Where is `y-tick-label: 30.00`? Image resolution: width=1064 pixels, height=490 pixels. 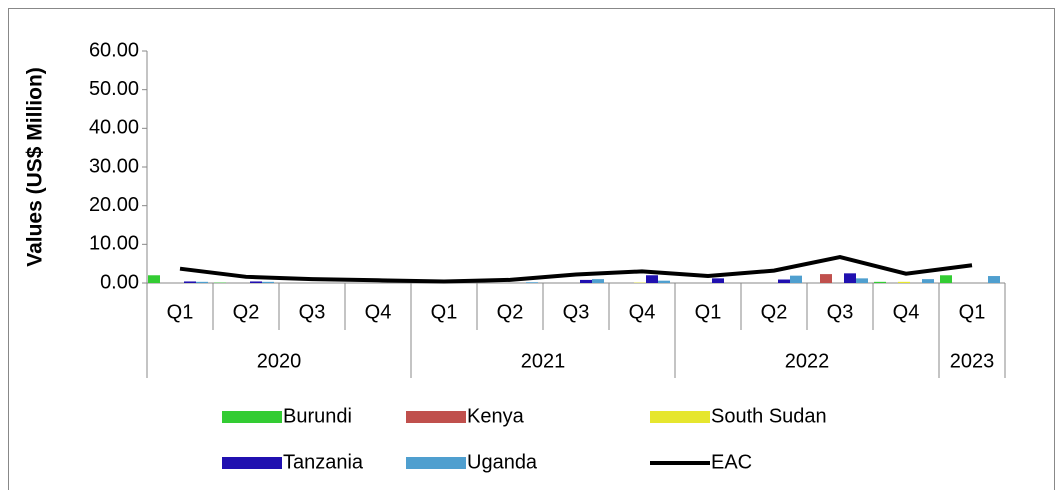
y-tick-label: 30.00 is located at coordinates (114, 166).